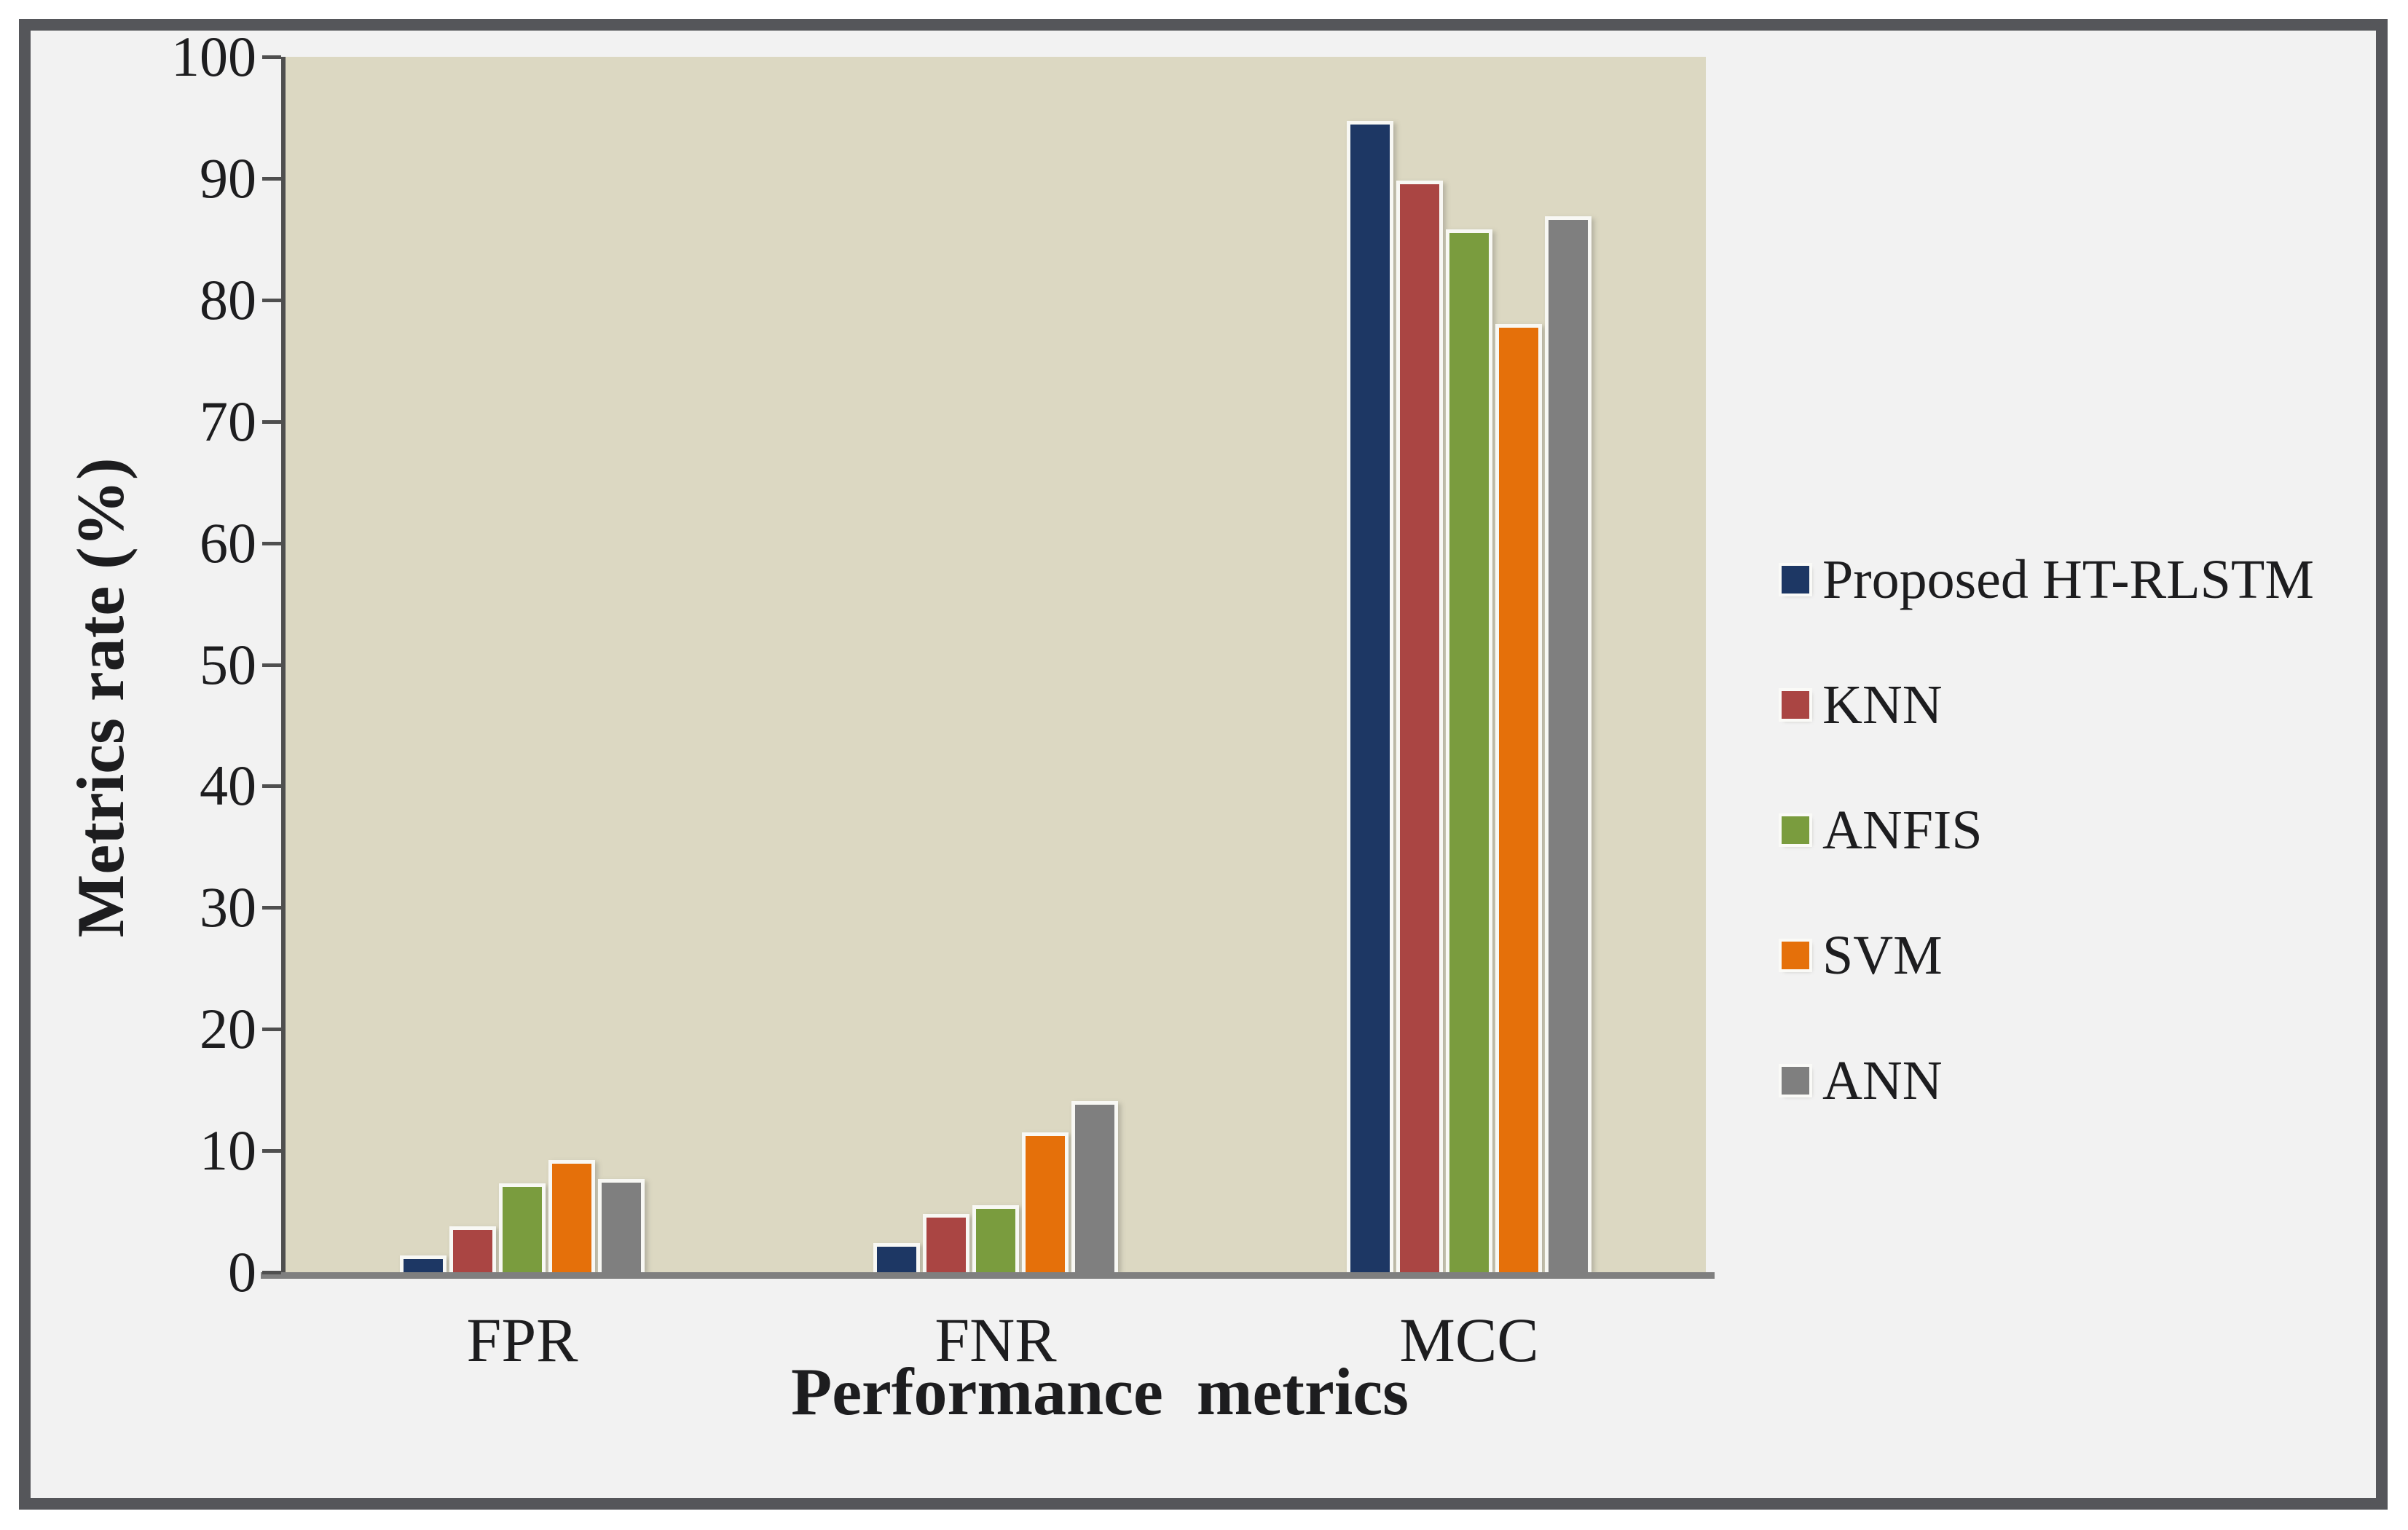 The height and width of the screenshot is (1530, 2408). I want to click on category-label-FNR: FNR, so click(996, 1340).